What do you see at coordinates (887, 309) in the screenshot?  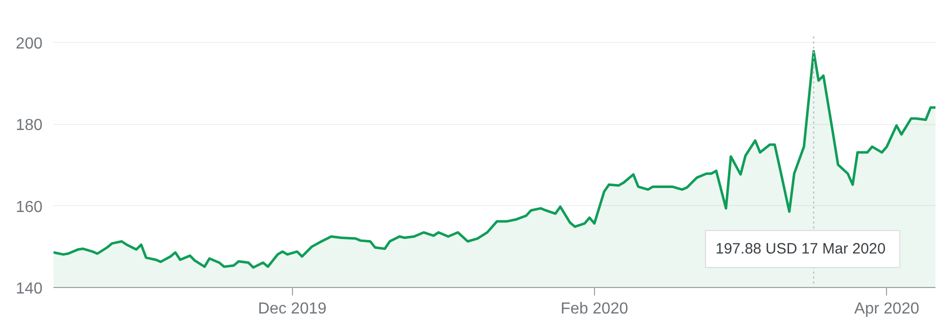 I see `x-tick-label: Apr 2020` at bounding box center [887, 309].